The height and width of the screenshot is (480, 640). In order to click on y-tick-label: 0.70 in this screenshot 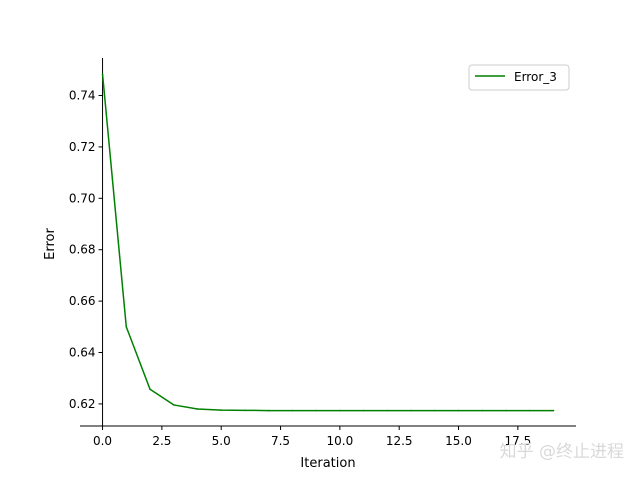, I will do `click(82, 198)`.